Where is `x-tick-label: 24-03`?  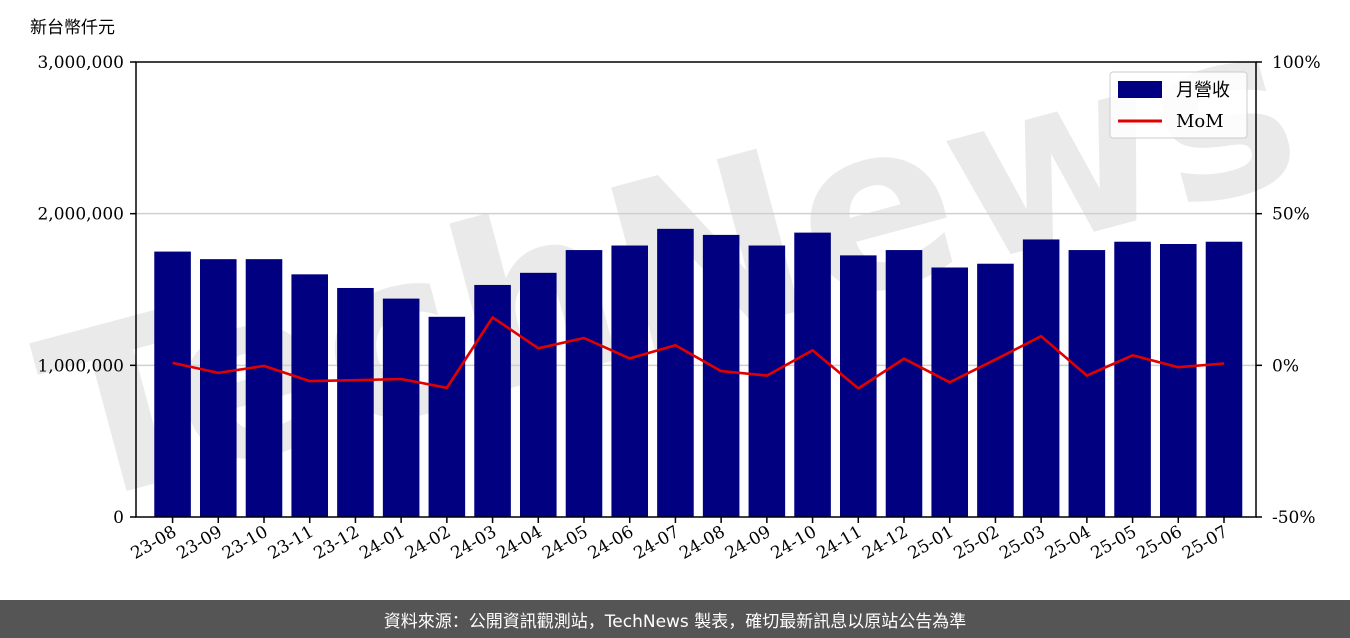
x-tick-label: 24-03 is located at coordinates (474, 543).